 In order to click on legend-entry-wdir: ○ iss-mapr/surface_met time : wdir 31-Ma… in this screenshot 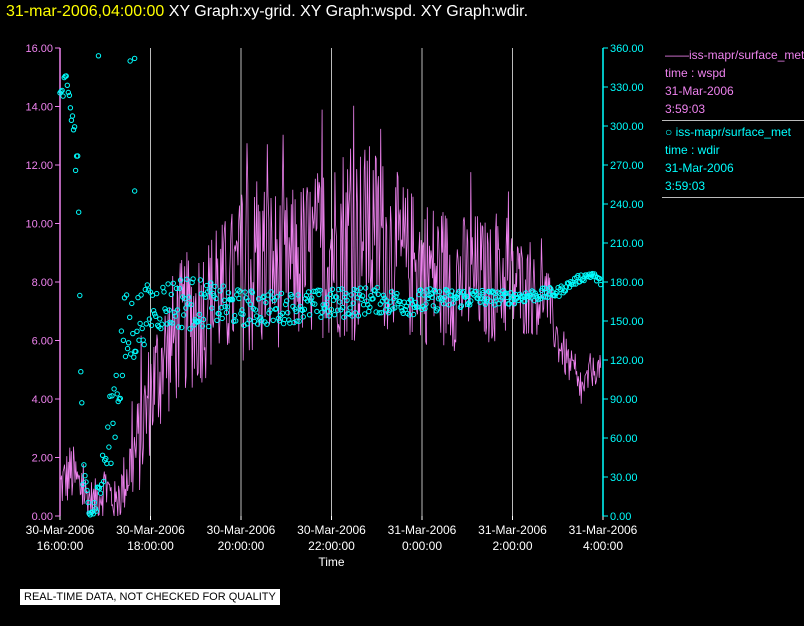, I will do `click(733, 160)`.